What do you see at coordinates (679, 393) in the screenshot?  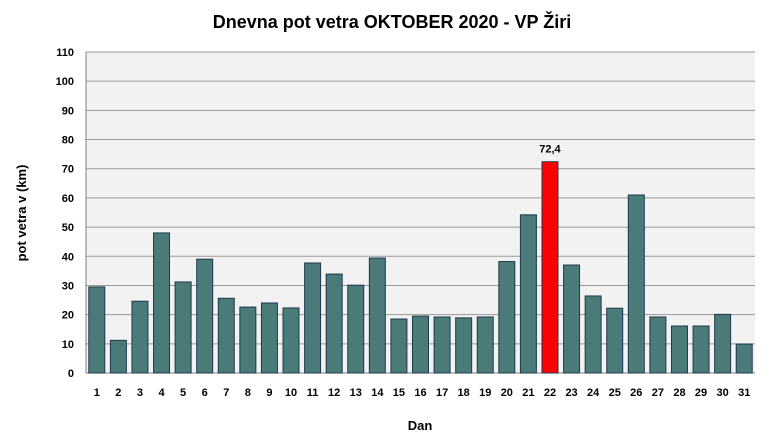 I see `x-tick-label: 28` at bounding box center [679, 393].